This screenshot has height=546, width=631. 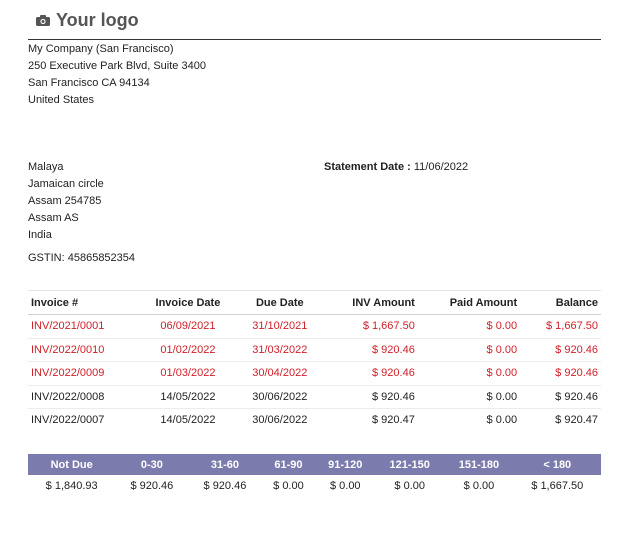 I want to click on cell-invoice-date: 06/09/2021, so click(x=188, y=326).